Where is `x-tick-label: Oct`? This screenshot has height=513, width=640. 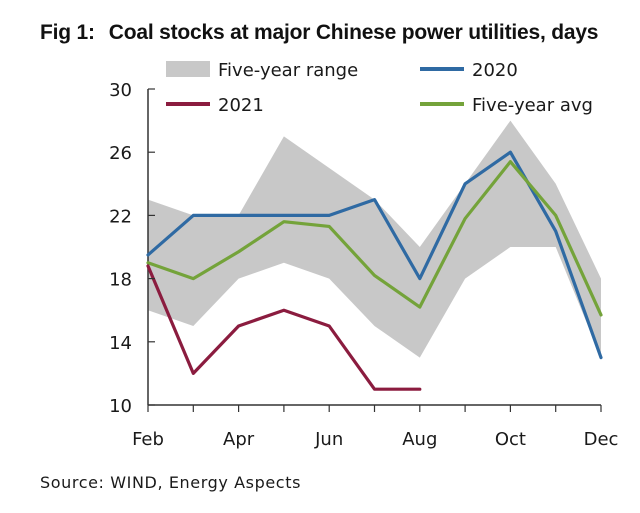
x-tick-label: Oct is located at coordinates (510, 439).